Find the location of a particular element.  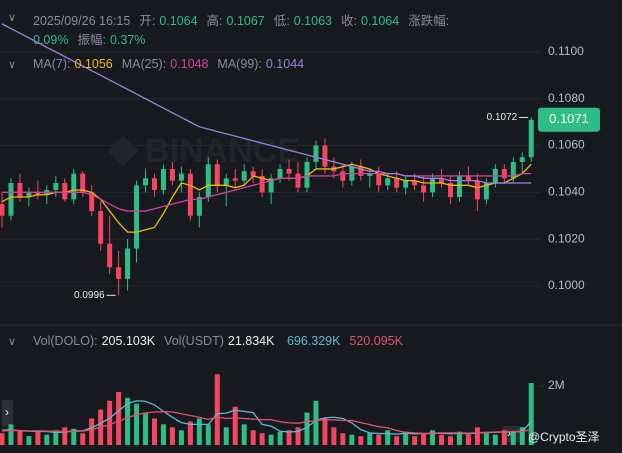

label: 振幅: is located at coordinates (91, 40).